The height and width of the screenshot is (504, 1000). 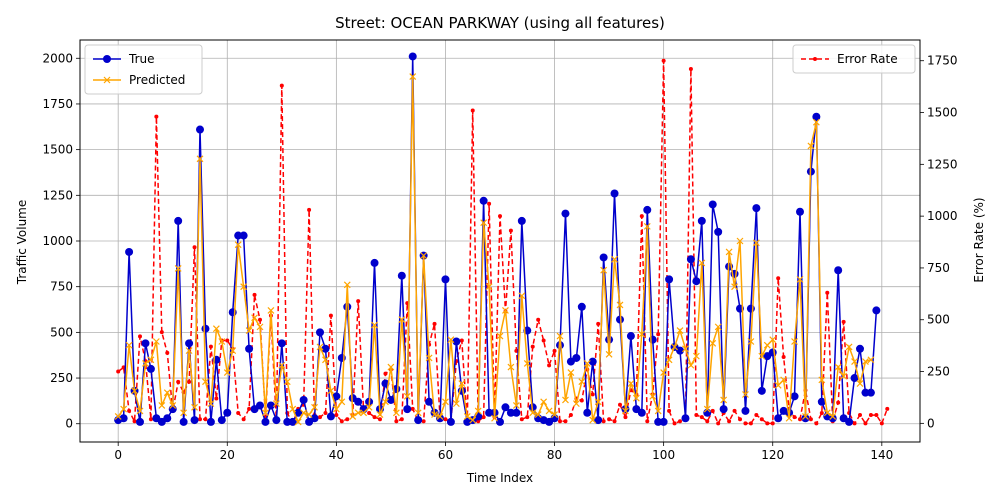 What do you see at coordinates (979, 239) in the screenshot?
I see `y2-axis-label: Error Rate (%)` at bounding box center [979, 239].